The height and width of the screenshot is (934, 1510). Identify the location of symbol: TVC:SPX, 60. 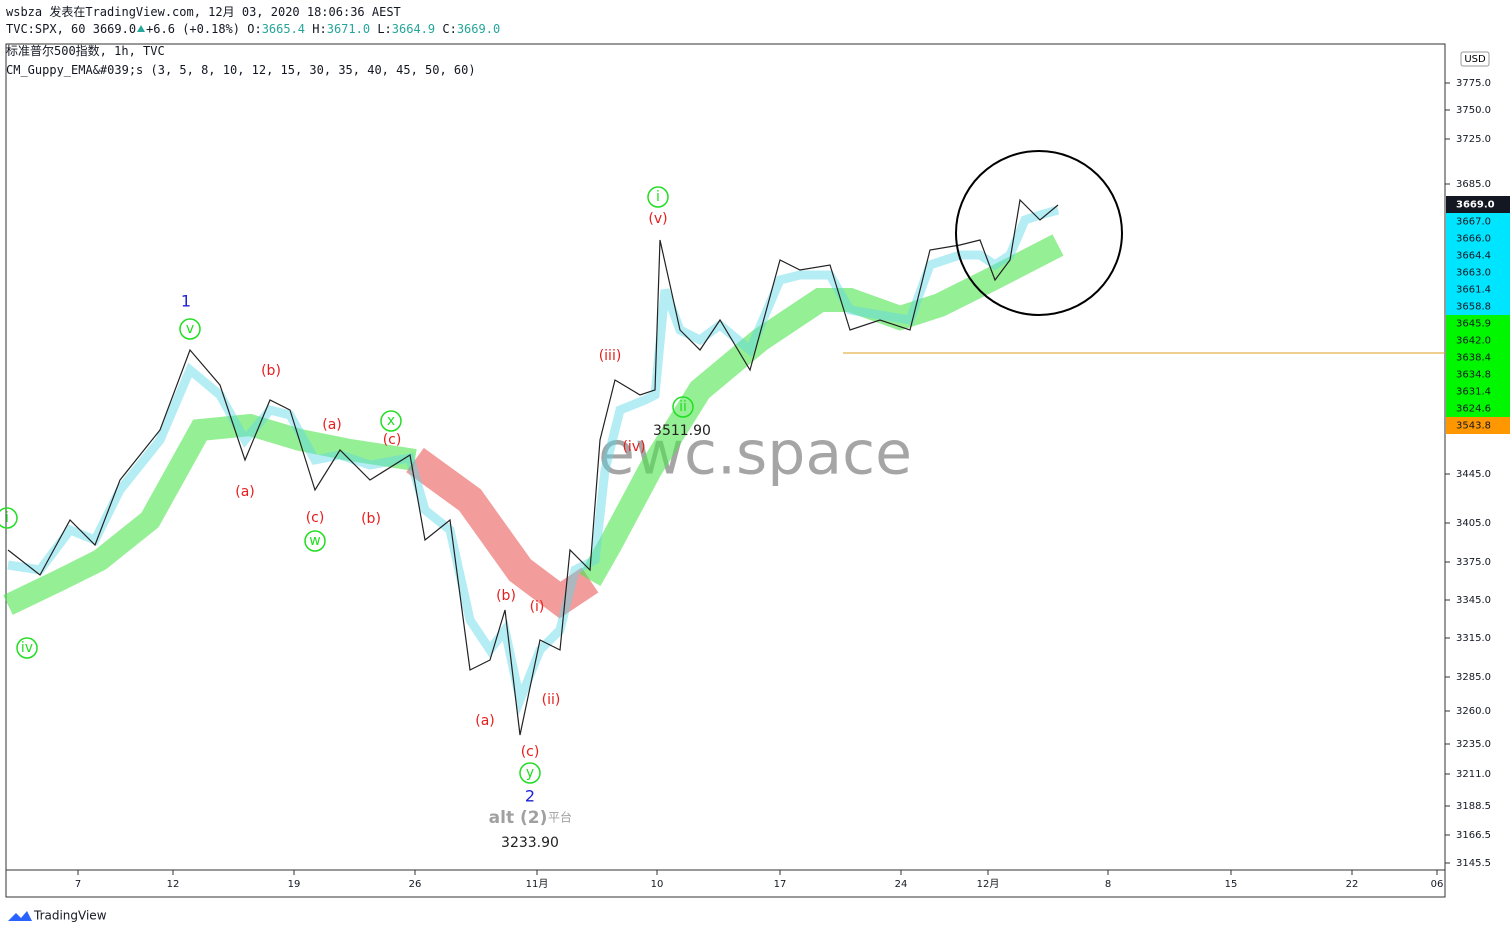
(46, 29).